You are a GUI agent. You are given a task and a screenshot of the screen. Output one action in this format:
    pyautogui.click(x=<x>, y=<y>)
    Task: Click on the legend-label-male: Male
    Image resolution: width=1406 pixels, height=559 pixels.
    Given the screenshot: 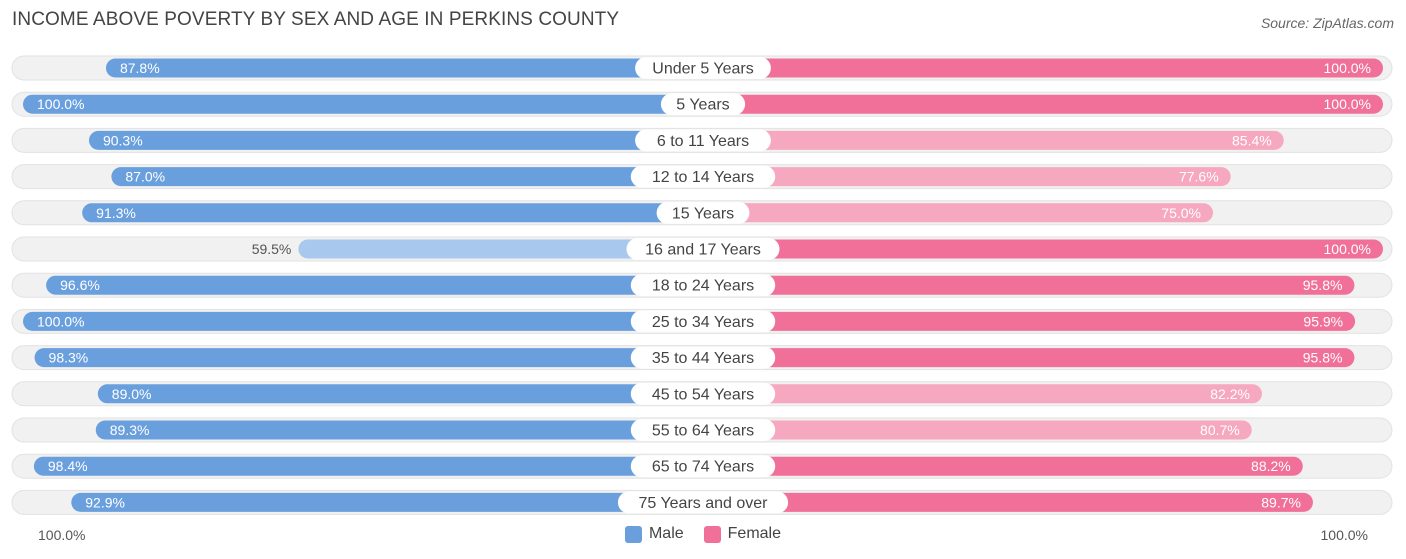 What is the action you would take?
    pyautogui.click(x=666, y=533)
    